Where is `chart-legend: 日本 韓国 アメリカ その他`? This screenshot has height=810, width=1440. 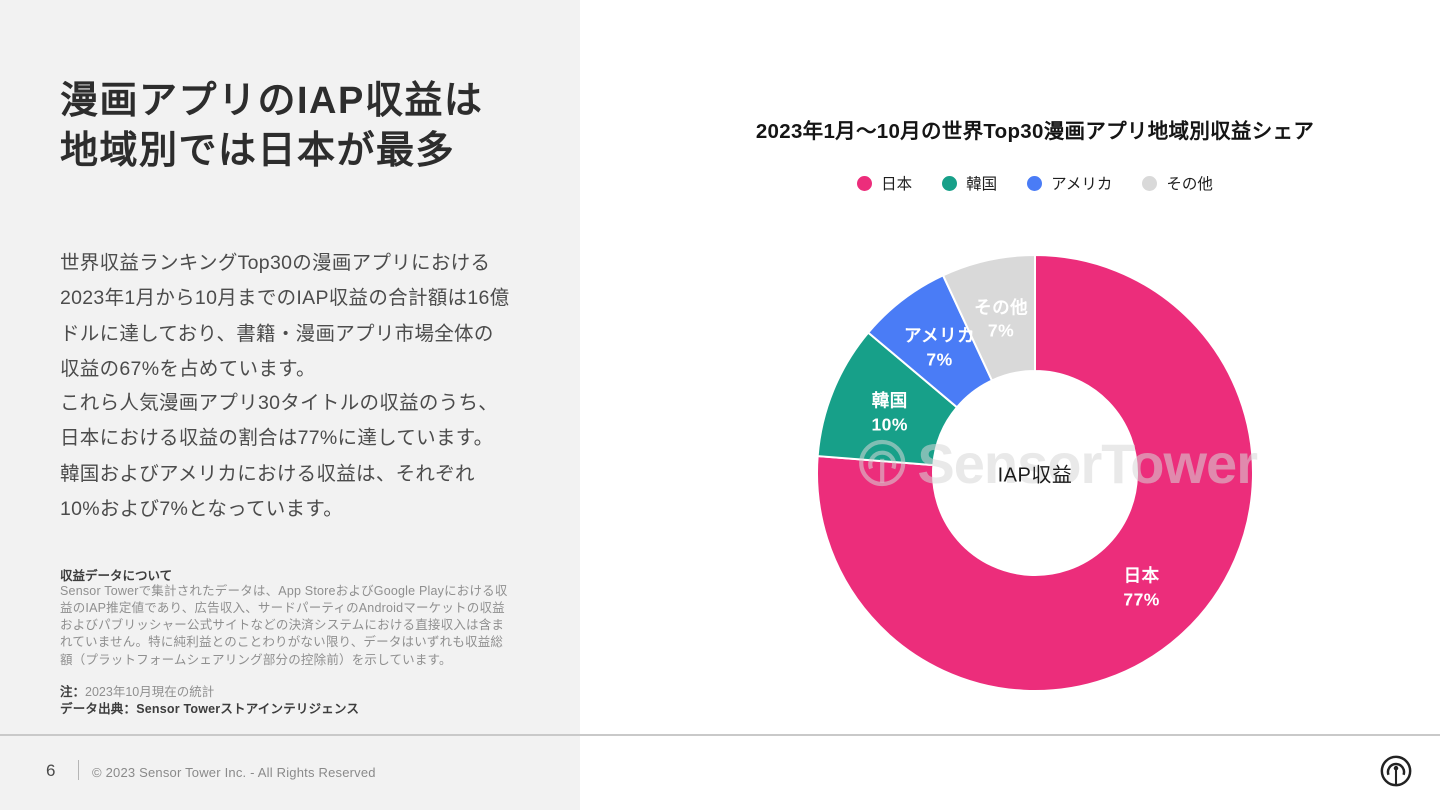 chart-legend: 日本 韓国 アメリカ その他 is located at coordinates (1035, 183).